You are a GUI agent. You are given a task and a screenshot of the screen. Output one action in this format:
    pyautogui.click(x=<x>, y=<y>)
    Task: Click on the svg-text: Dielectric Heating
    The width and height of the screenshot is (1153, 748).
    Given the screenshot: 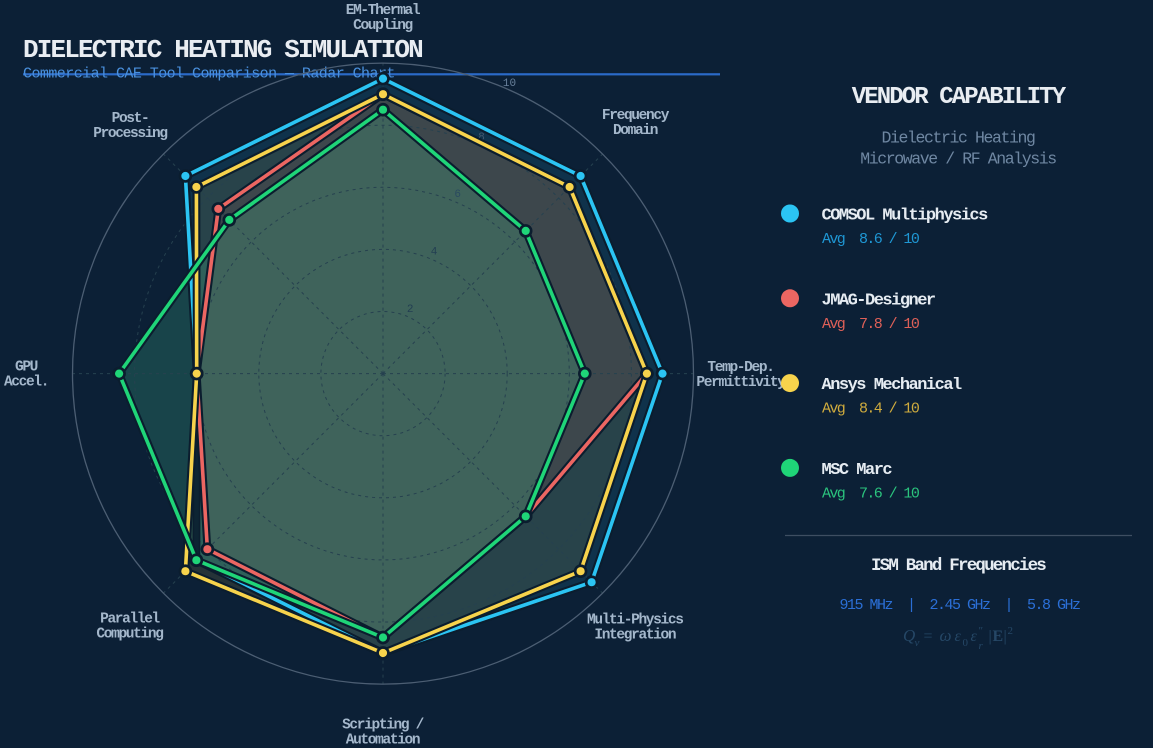 What is the action you would take?
    pyautogui.click(x=958, y=138)
    